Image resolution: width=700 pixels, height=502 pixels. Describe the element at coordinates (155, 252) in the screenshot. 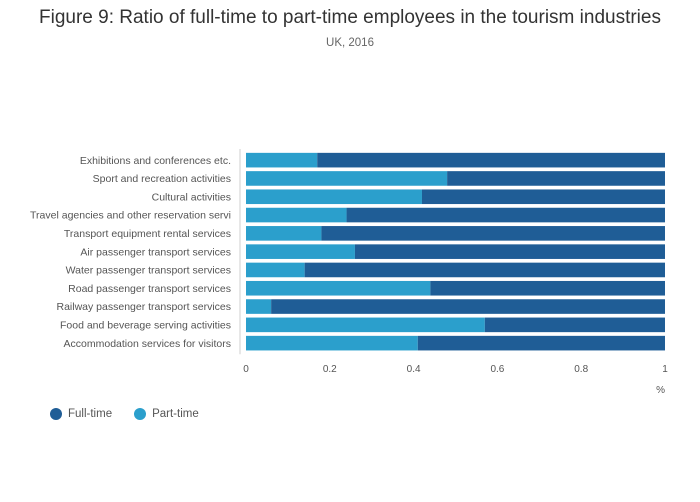

I see `category-label: Air passenger transport services` at that location.